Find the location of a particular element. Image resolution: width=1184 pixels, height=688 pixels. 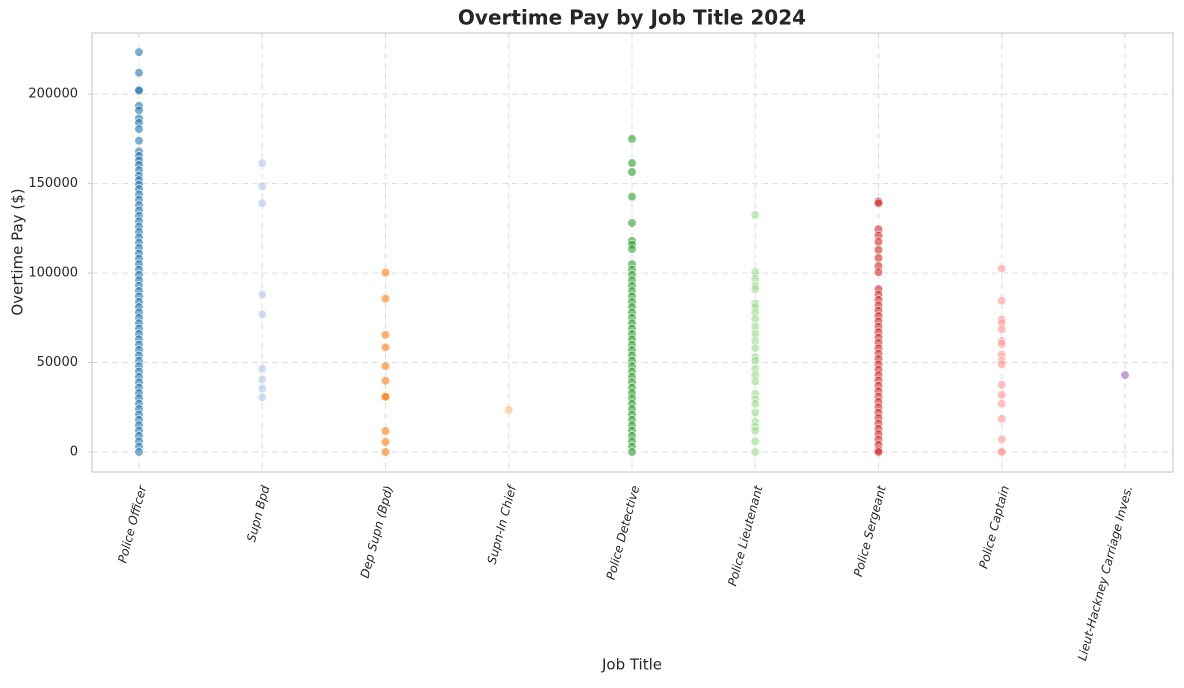

y-tick-label: 200000 is located at coordinates (53, 94).